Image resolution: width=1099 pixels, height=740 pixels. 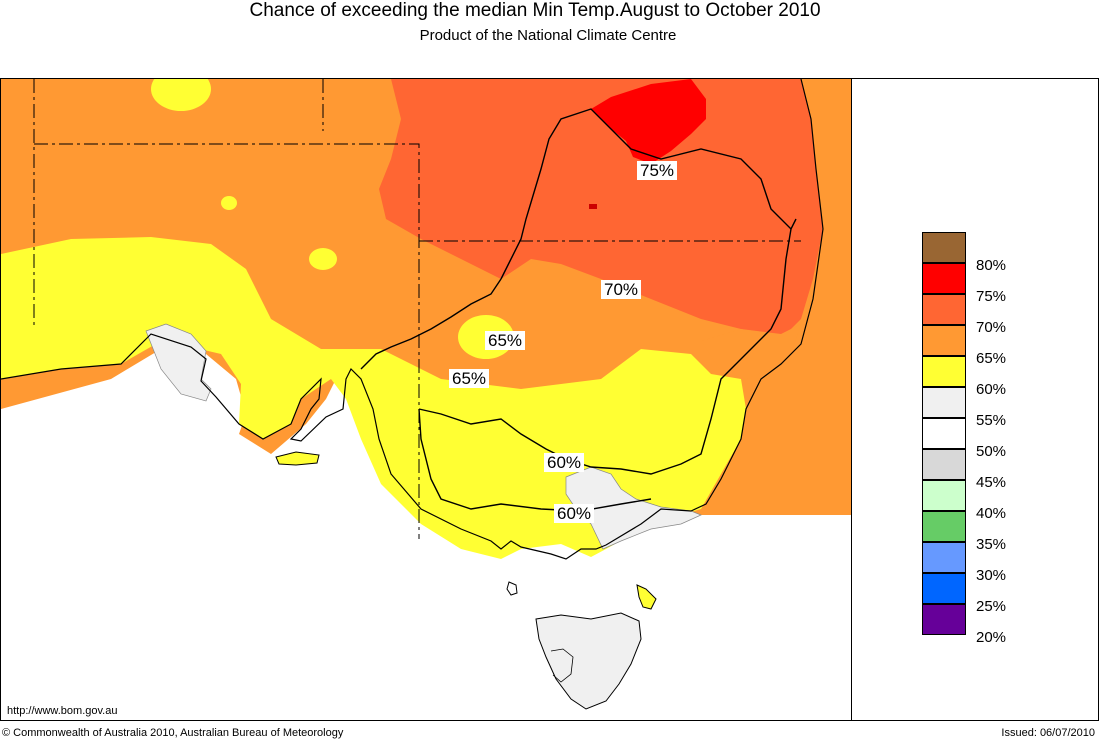 I want to click on border-nsw-qld, so click(x=648, y=194).